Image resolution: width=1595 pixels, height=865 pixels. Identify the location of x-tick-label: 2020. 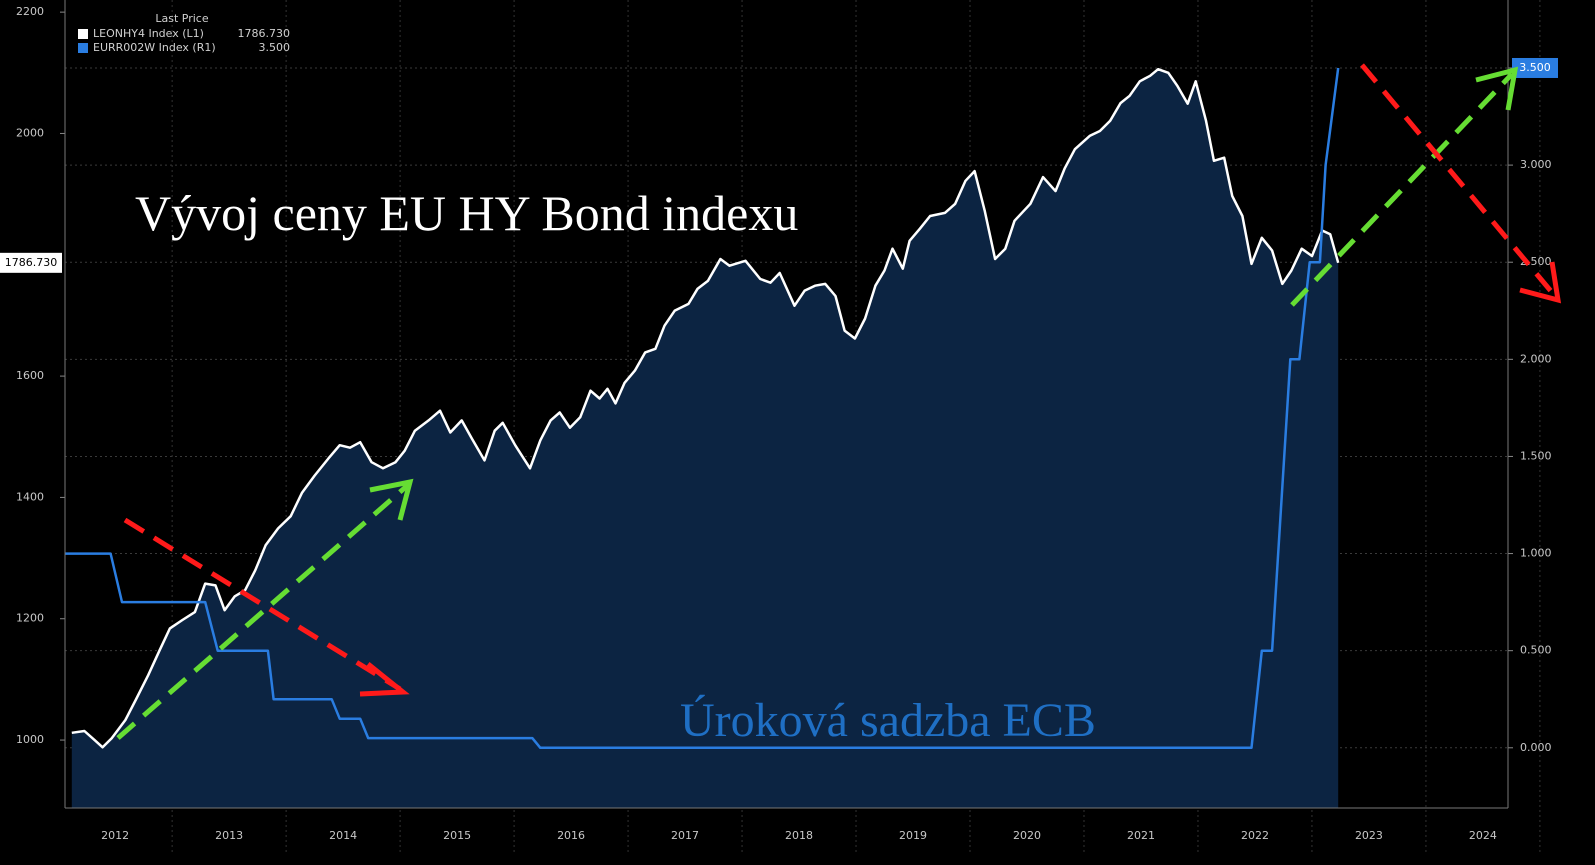
(1027, 835).